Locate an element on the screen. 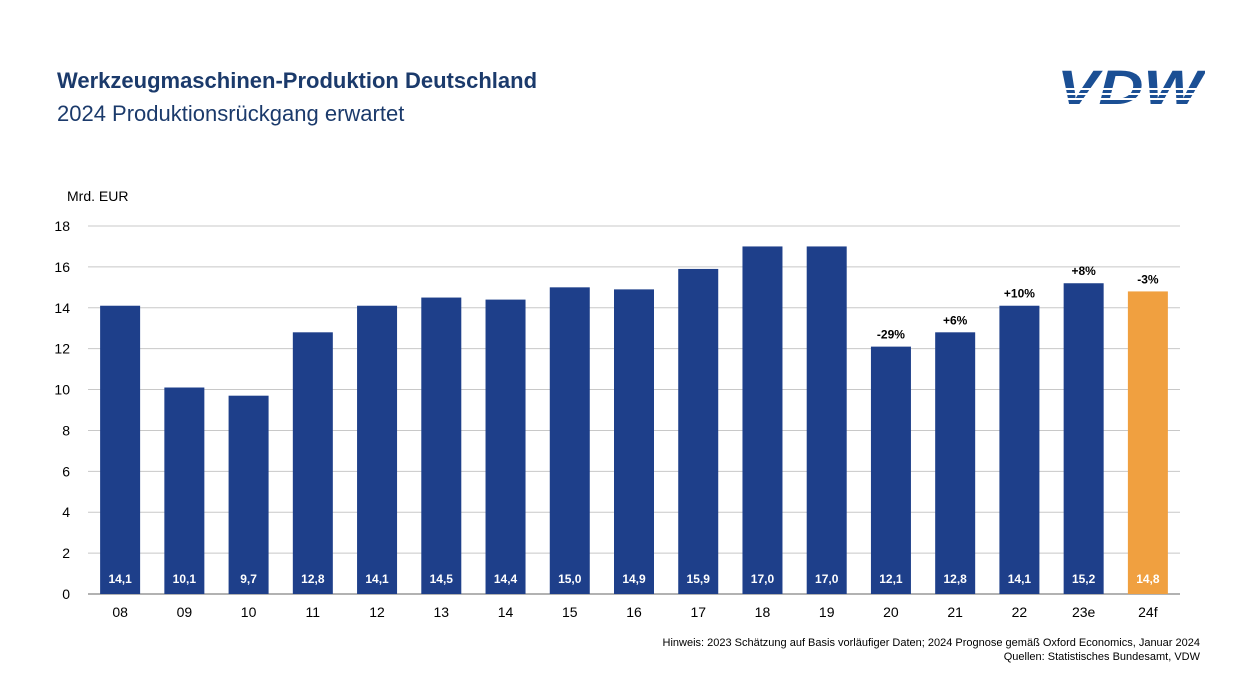 The image size is (1250, 675). bar-value-label: 15,2 is located at coordinates (1084, 579).